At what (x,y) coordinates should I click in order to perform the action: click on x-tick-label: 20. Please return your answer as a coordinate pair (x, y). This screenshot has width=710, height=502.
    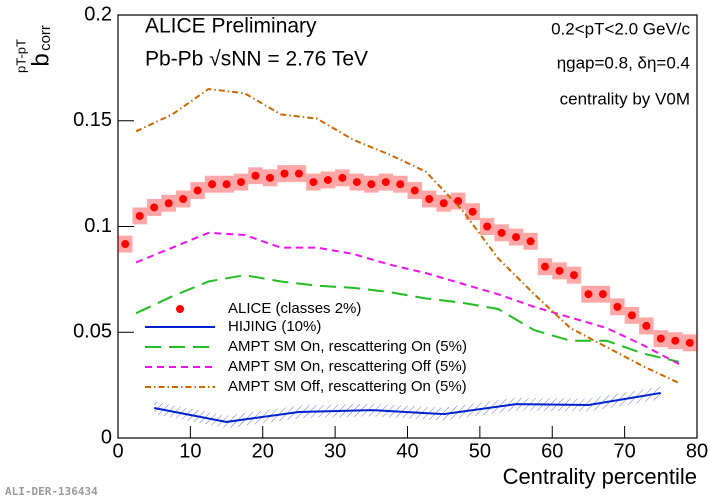
    Looking at the image, I should click on (263, 451).